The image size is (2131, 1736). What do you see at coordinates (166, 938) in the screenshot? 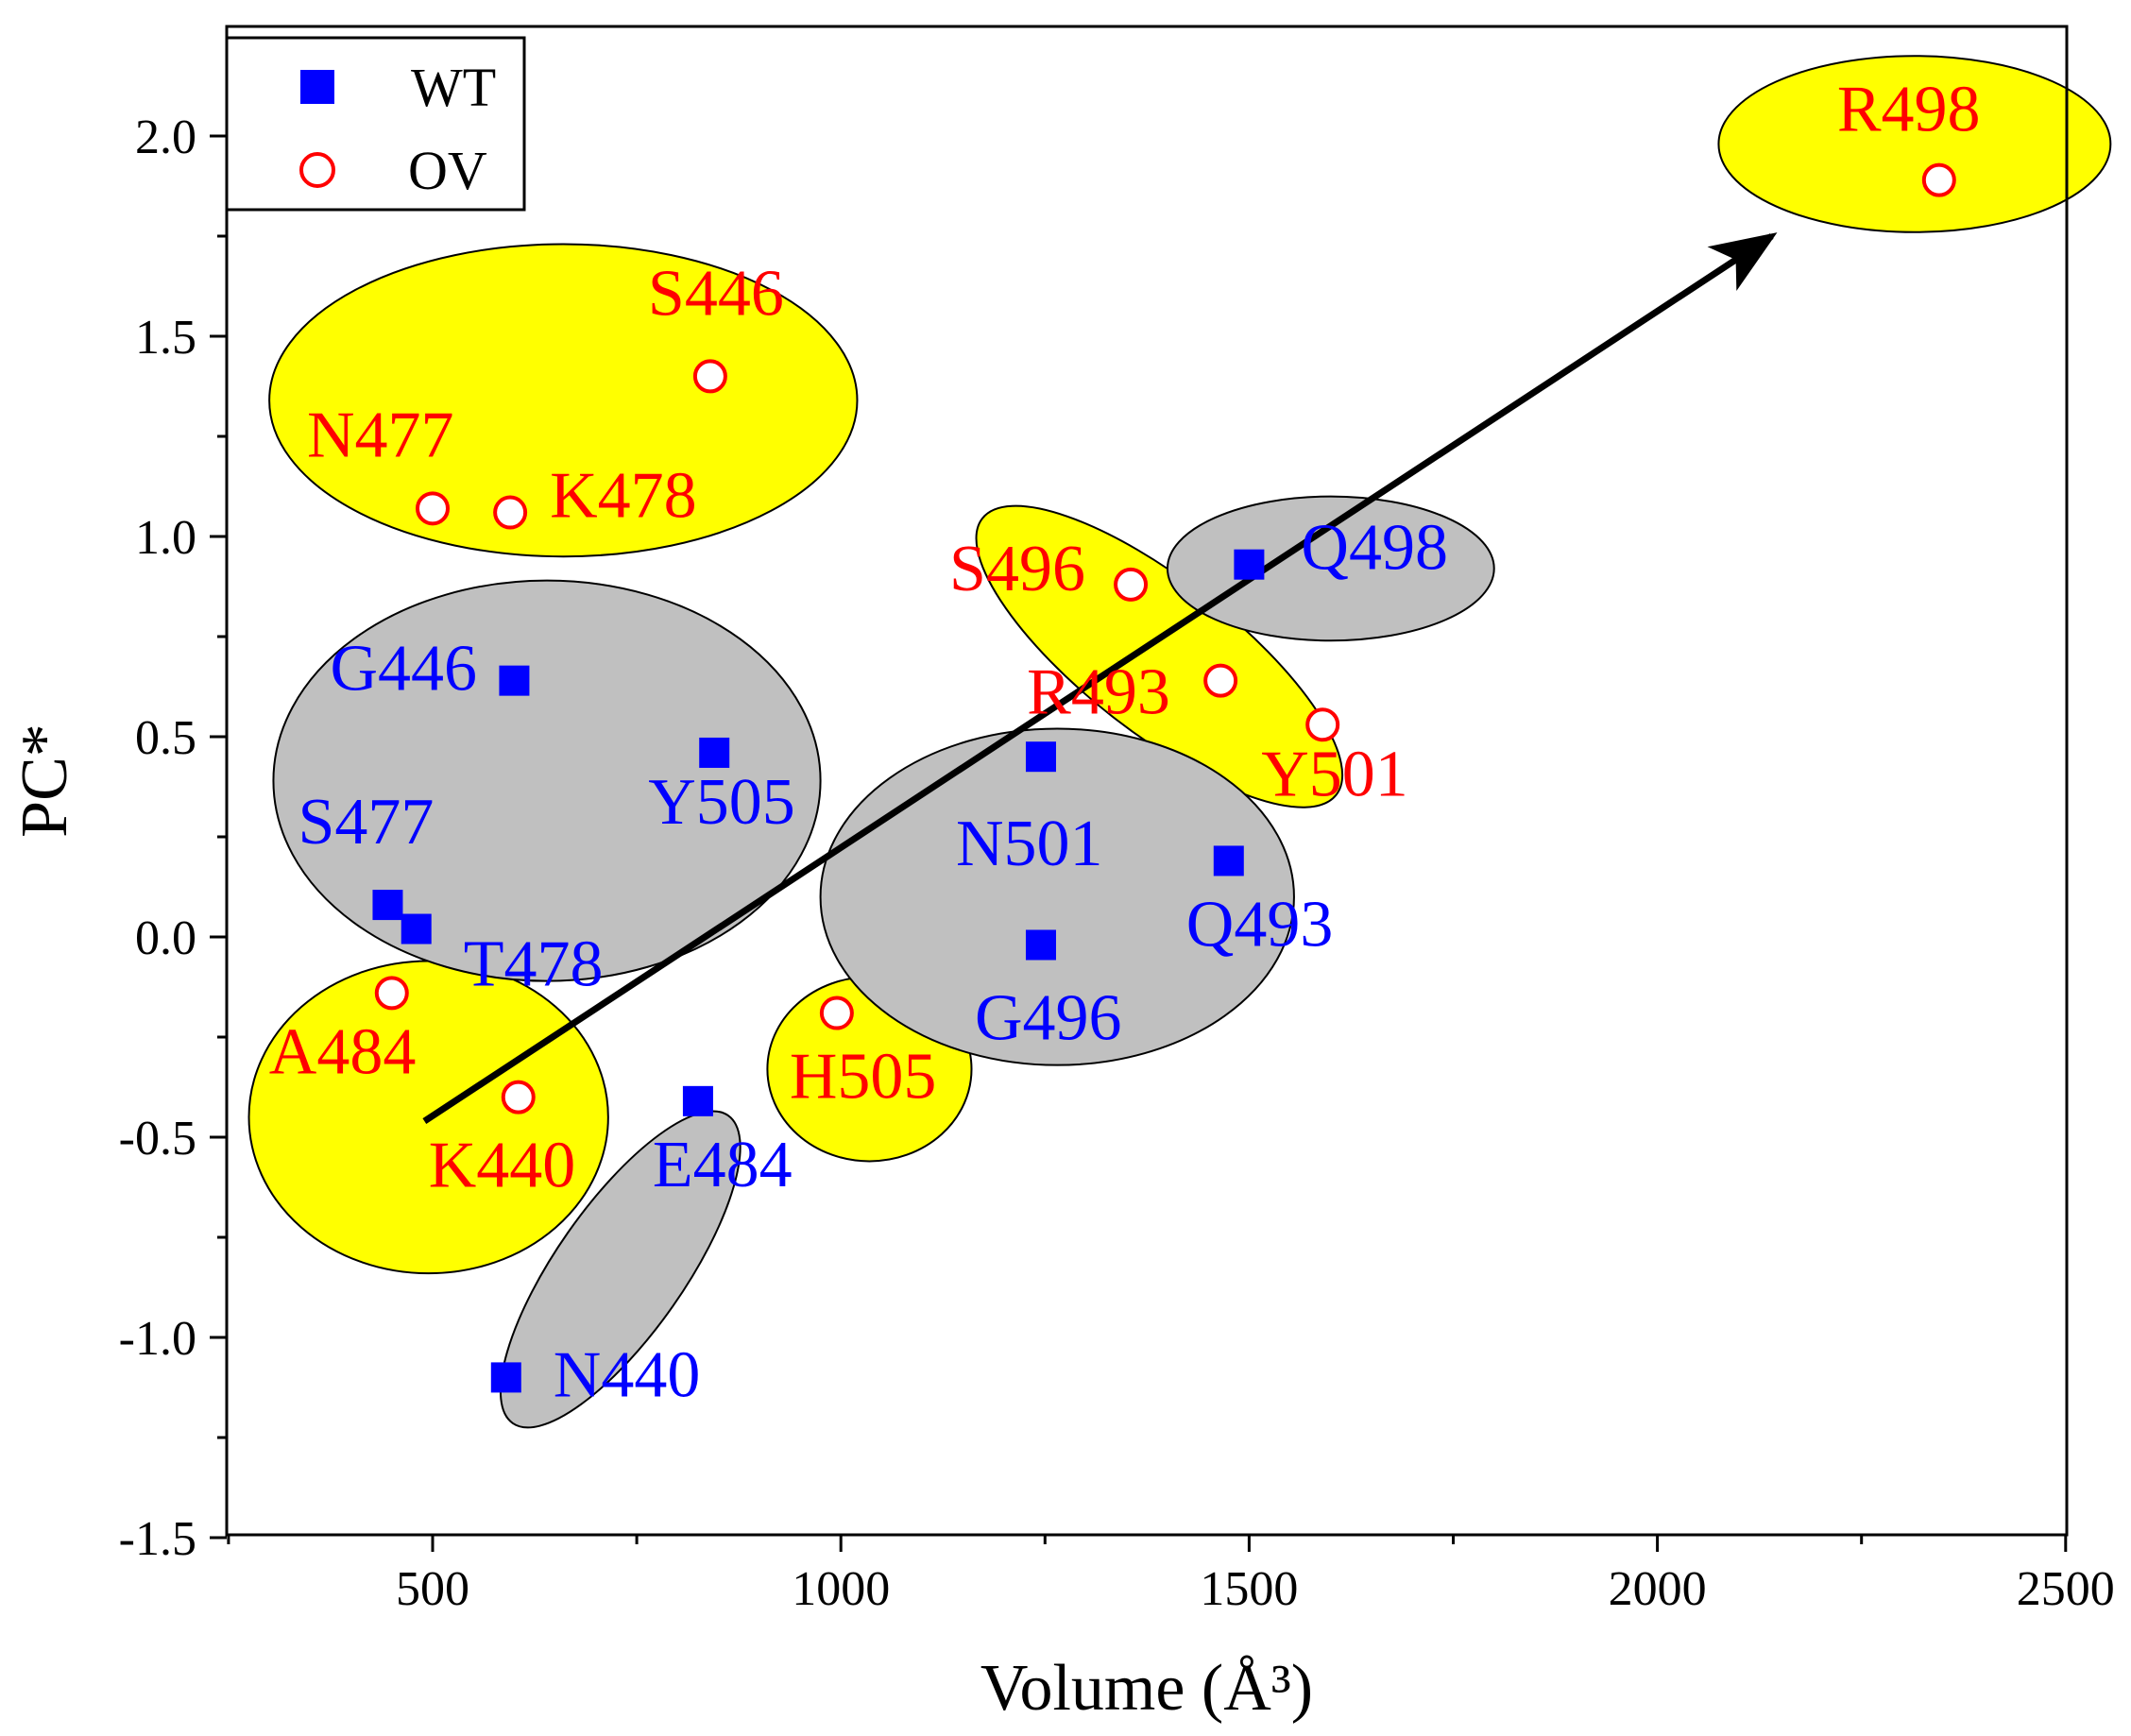
I see `y-tick-label: 0.0` at bounding box center [166, 938].